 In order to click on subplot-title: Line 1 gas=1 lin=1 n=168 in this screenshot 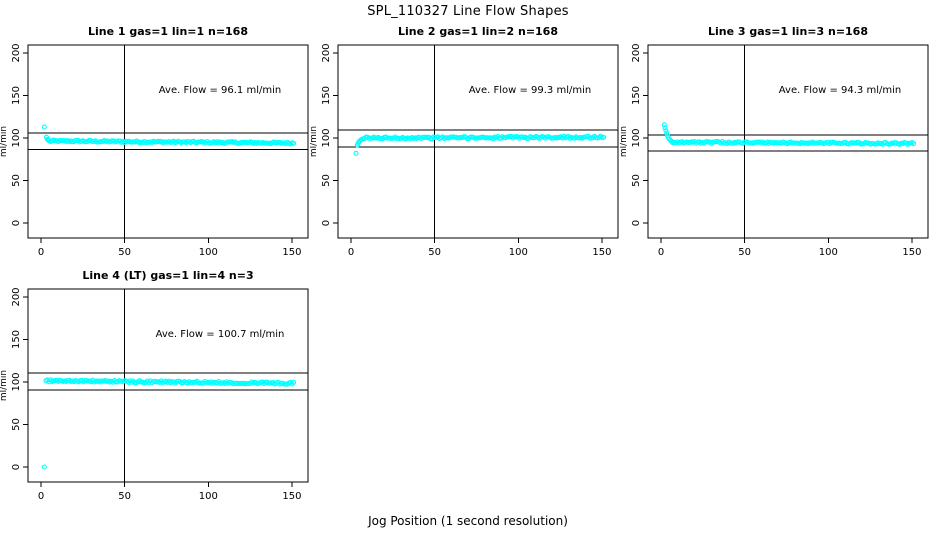, I will do `click(167, 31)`.